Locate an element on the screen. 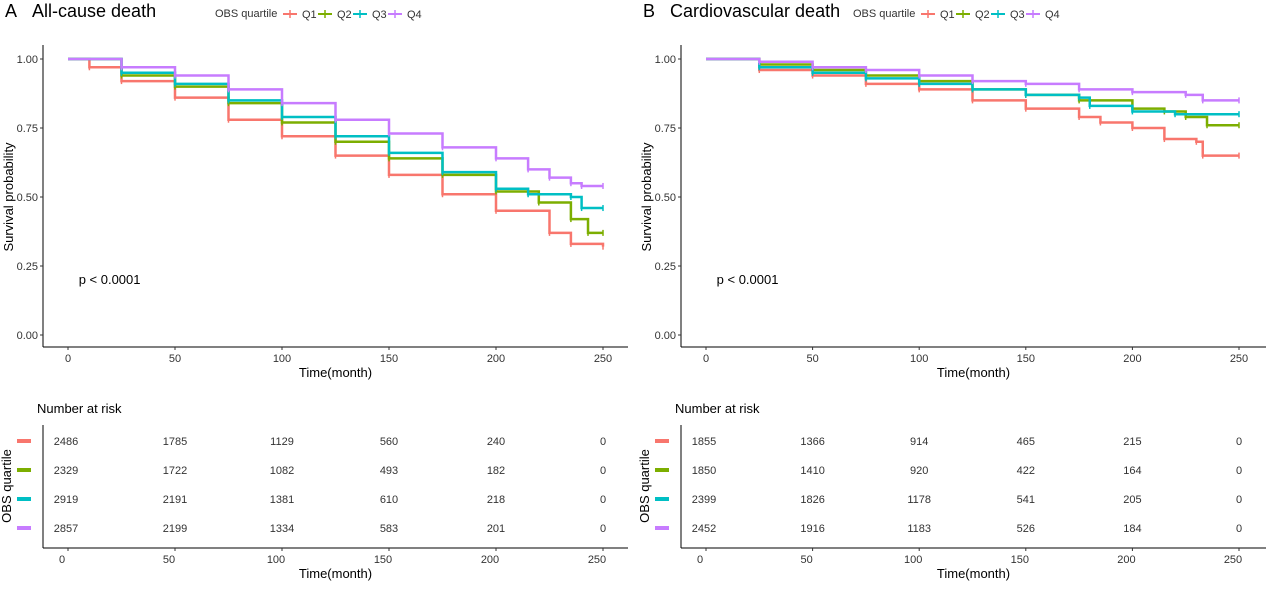 The image size is (1268, 591). risk-count: 2919 is located at coordinates (66, 500).